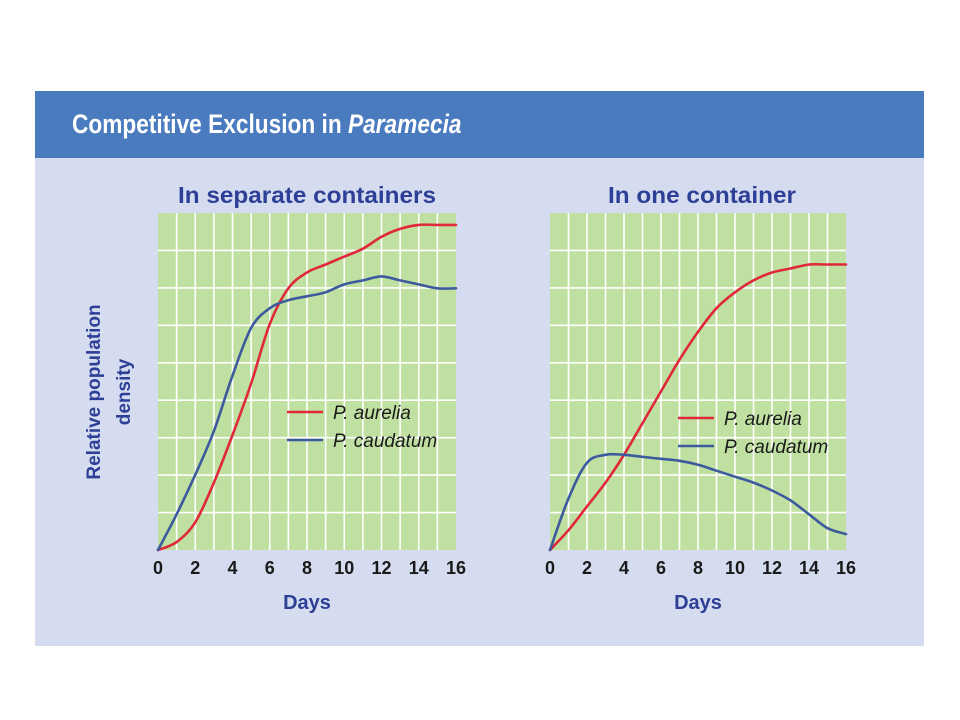 This screenshot has height=720, width=960. I want to click on y-axis-label-line-2: density, so click(124, 391).